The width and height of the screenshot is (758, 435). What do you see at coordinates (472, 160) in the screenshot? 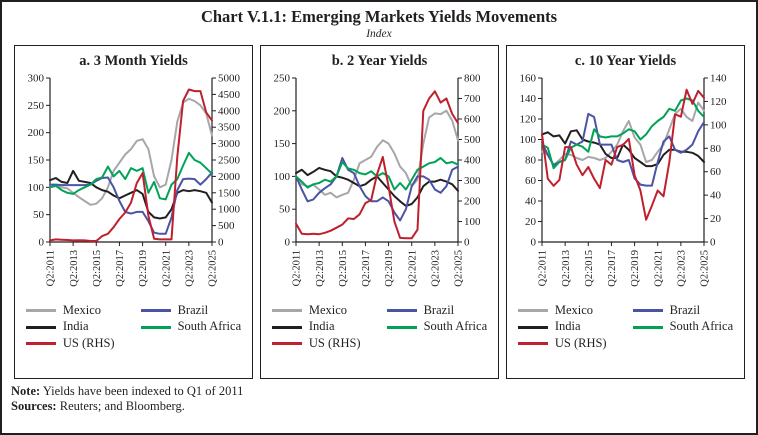
I see `right-axis-tick-label: 400` at bounding box center [472, 160].